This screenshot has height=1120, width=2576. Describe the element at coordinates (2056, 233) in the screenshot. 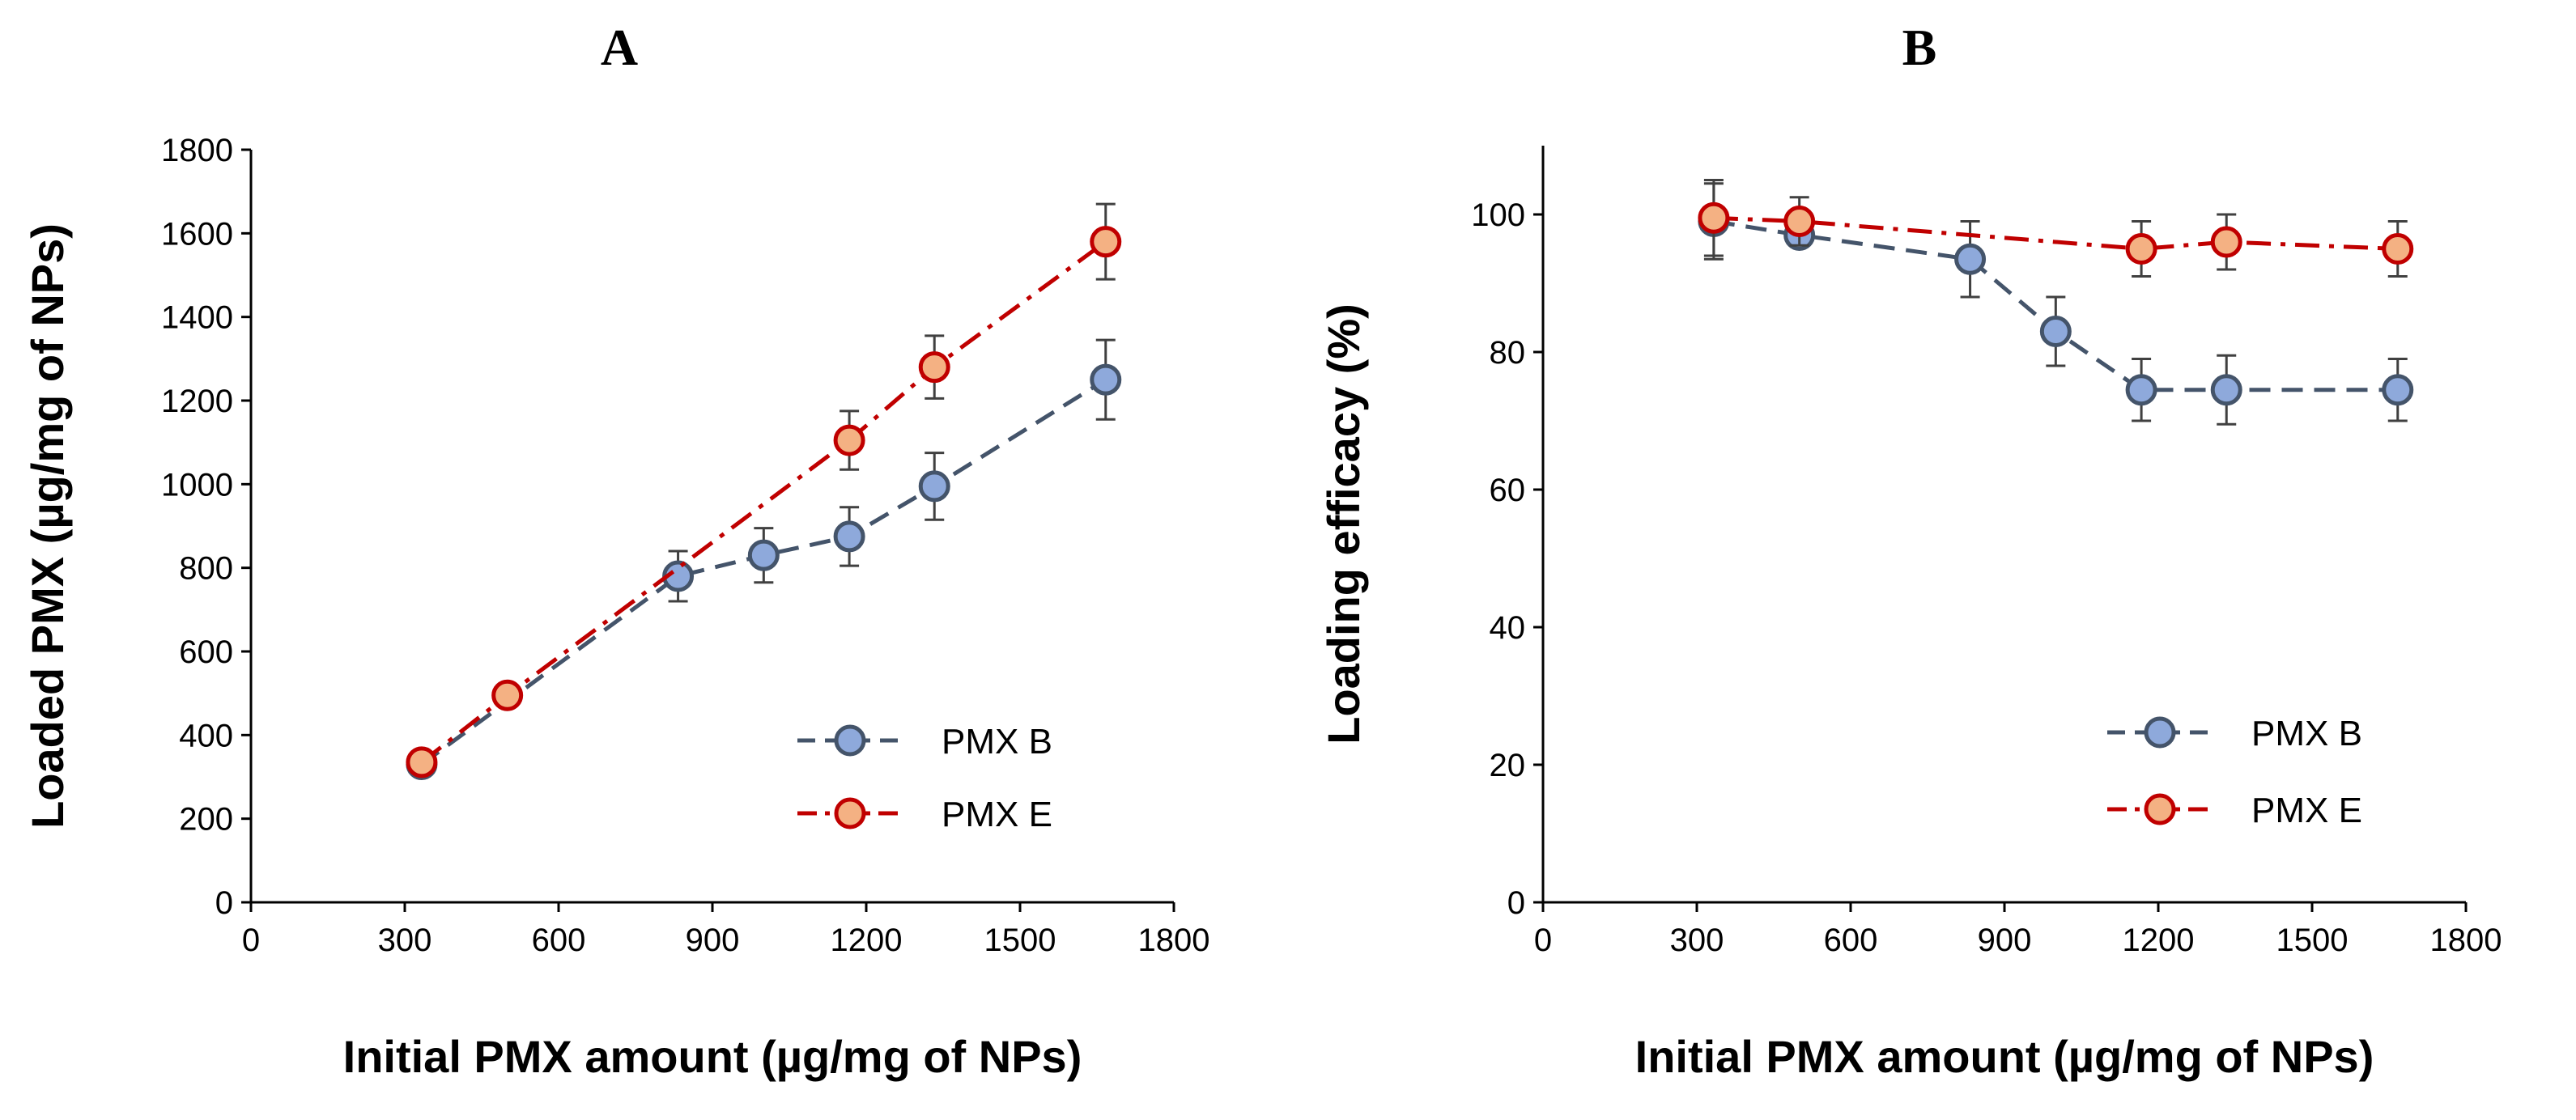

I see `chart-b-series-pmx-e-line` at that location.